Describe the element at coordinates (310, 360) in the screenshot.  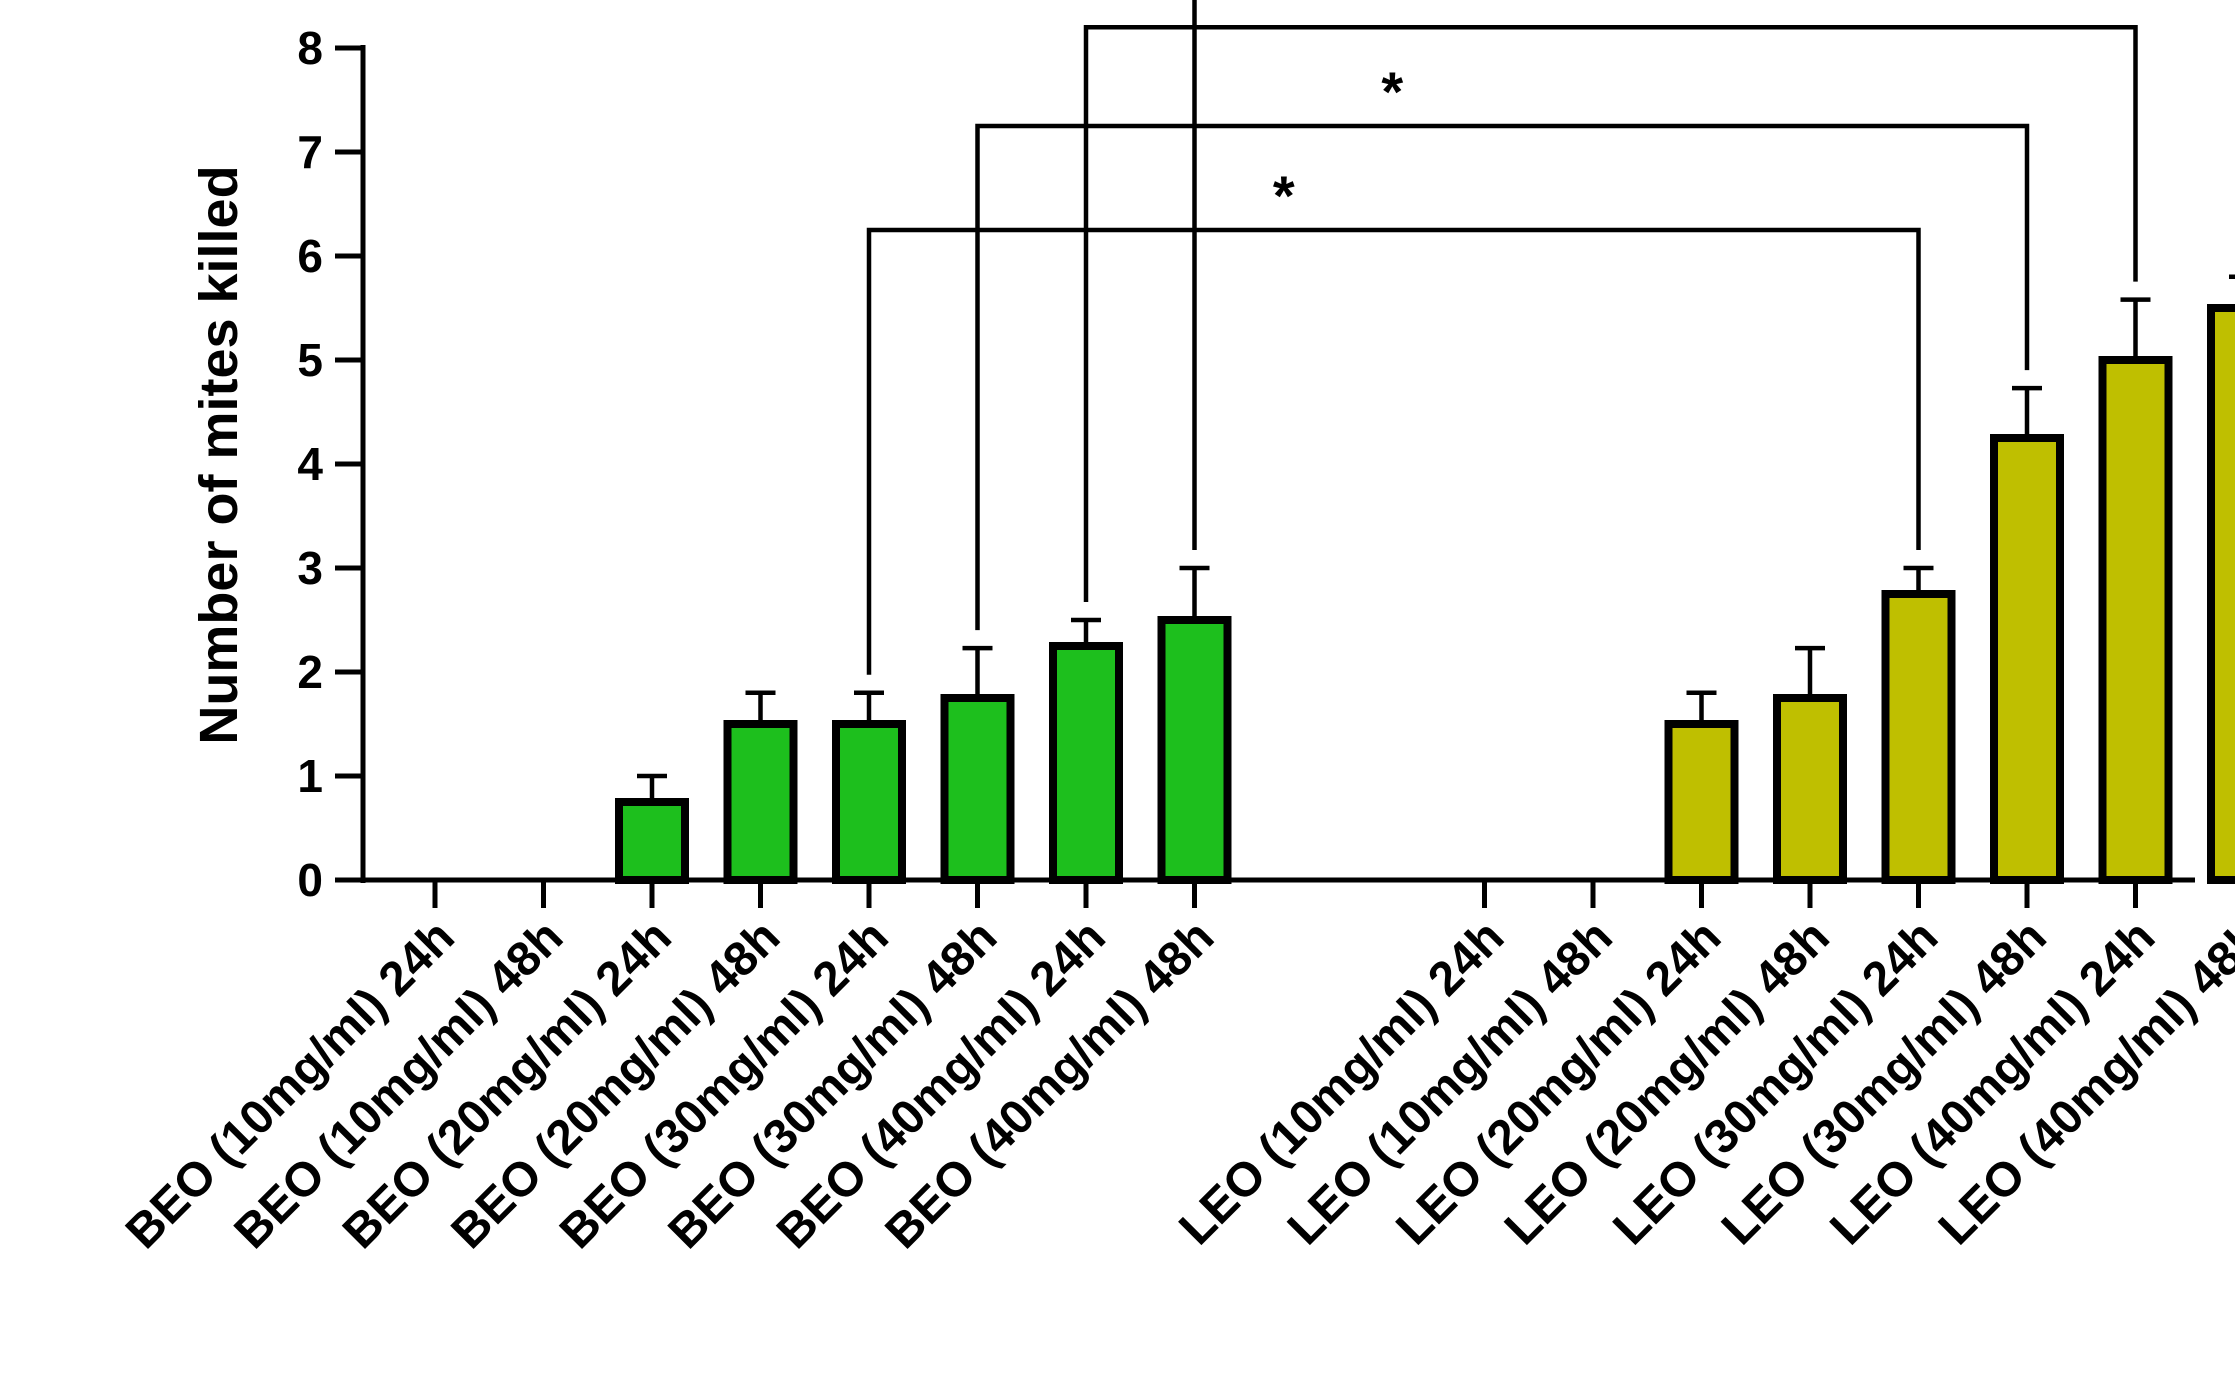
I see `y-tick-label: 5` at that location.